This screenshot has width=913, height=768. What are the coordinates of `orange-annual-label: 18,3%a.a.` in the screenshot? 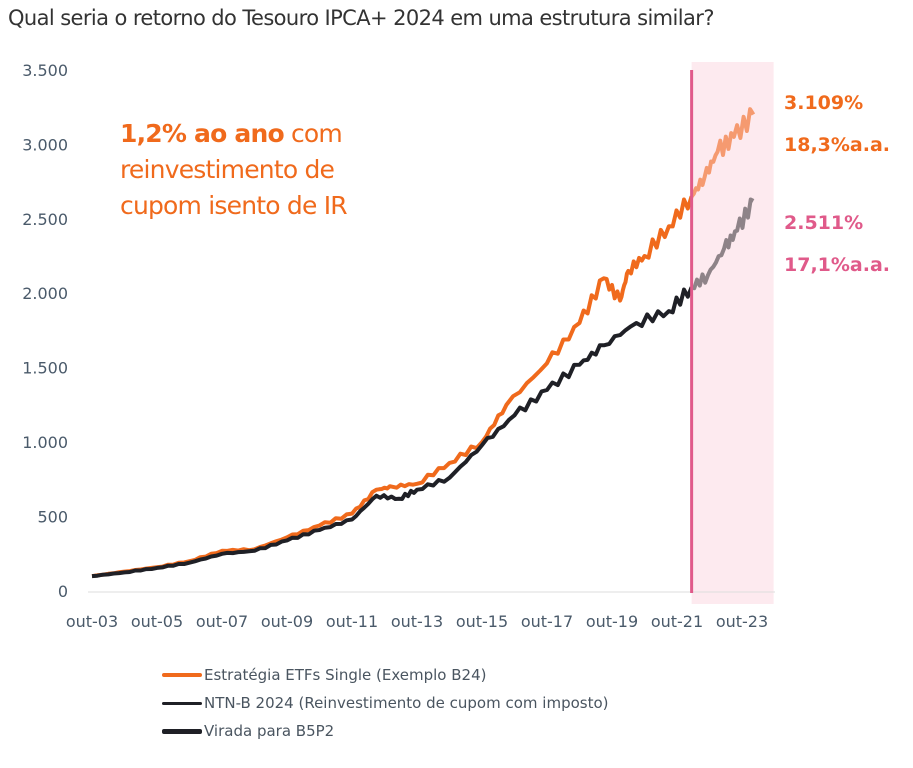 It's located at (837, 145).